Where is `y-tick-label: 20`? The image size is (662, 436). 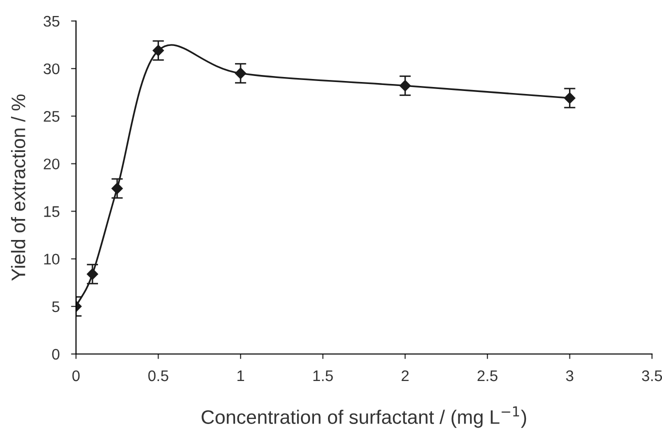 y-tick-label: 20 is located at coordinates (52, 164).